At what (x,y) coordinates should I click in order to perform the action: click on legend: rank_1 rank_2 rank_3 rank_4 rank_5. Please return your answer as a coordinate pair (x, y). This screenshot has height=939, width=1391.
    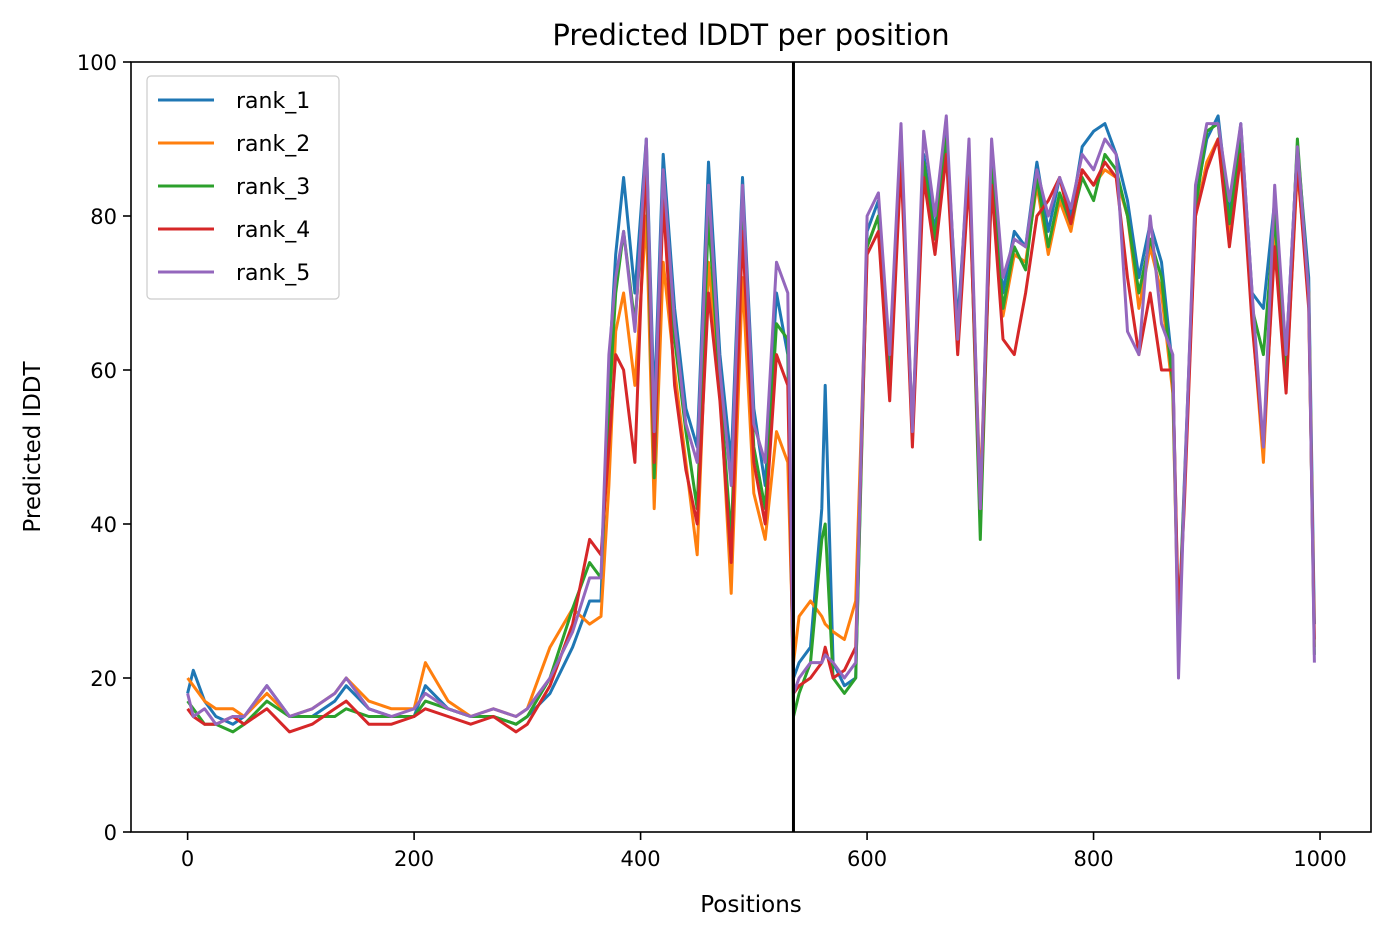
    Looking at the image, I should click on (243, 187).